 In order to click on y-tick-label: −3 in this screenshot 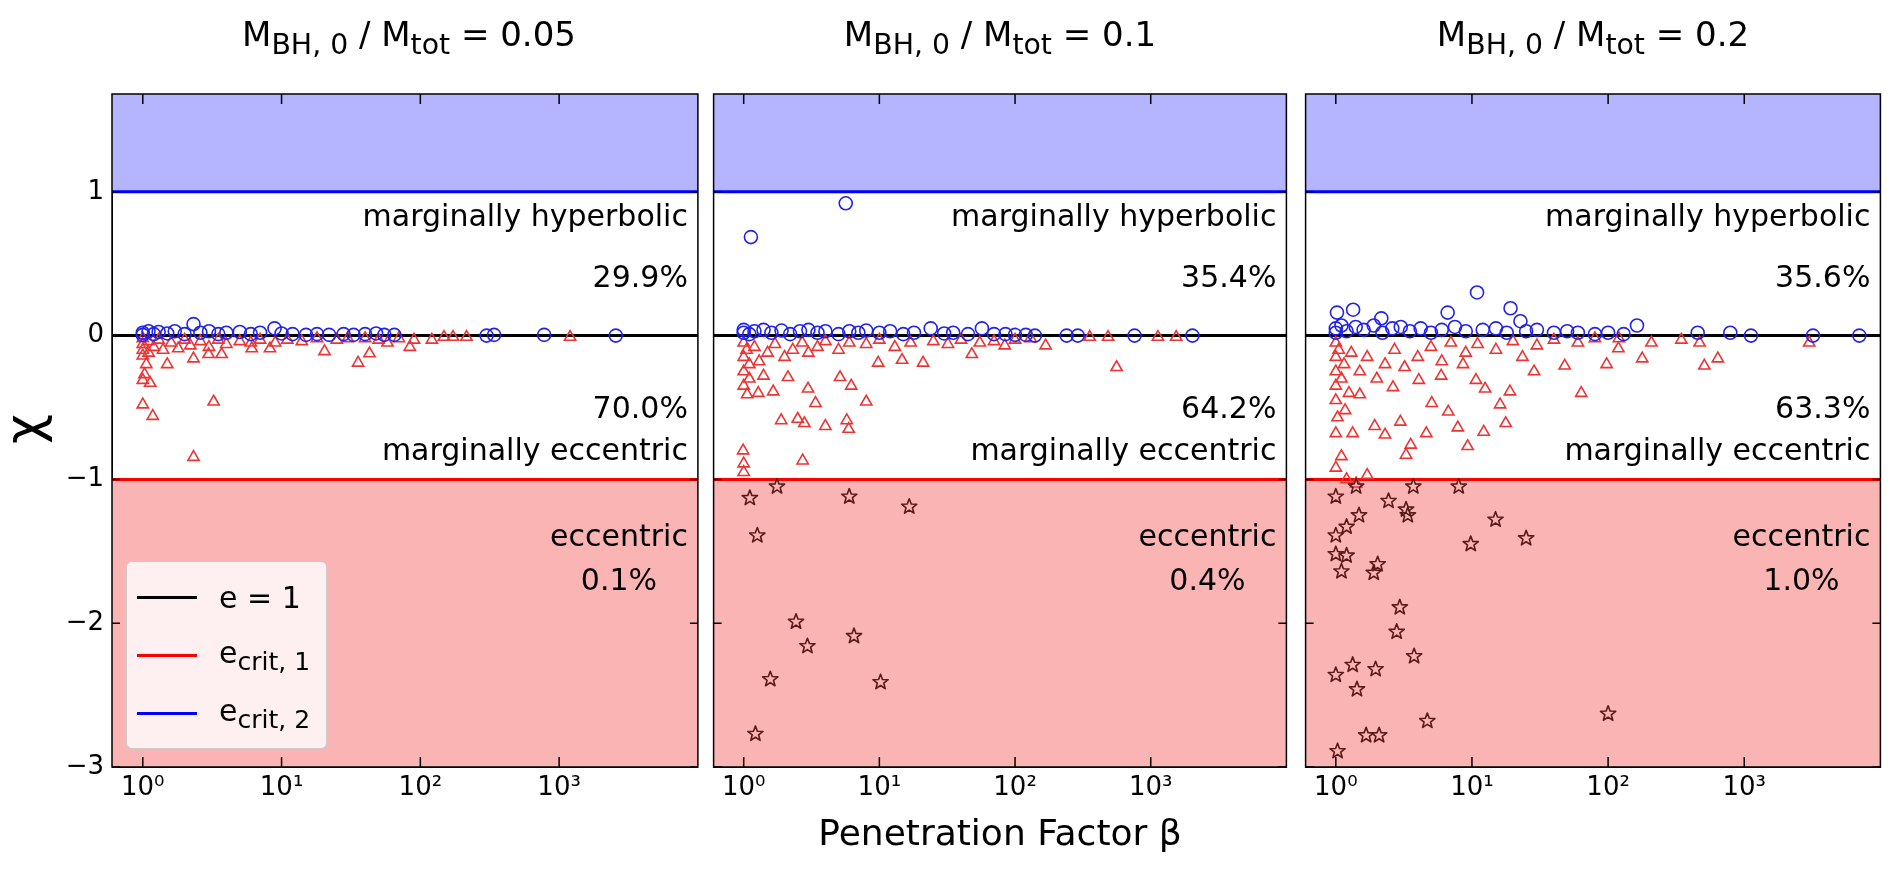, I will do `click(84, 764)`.